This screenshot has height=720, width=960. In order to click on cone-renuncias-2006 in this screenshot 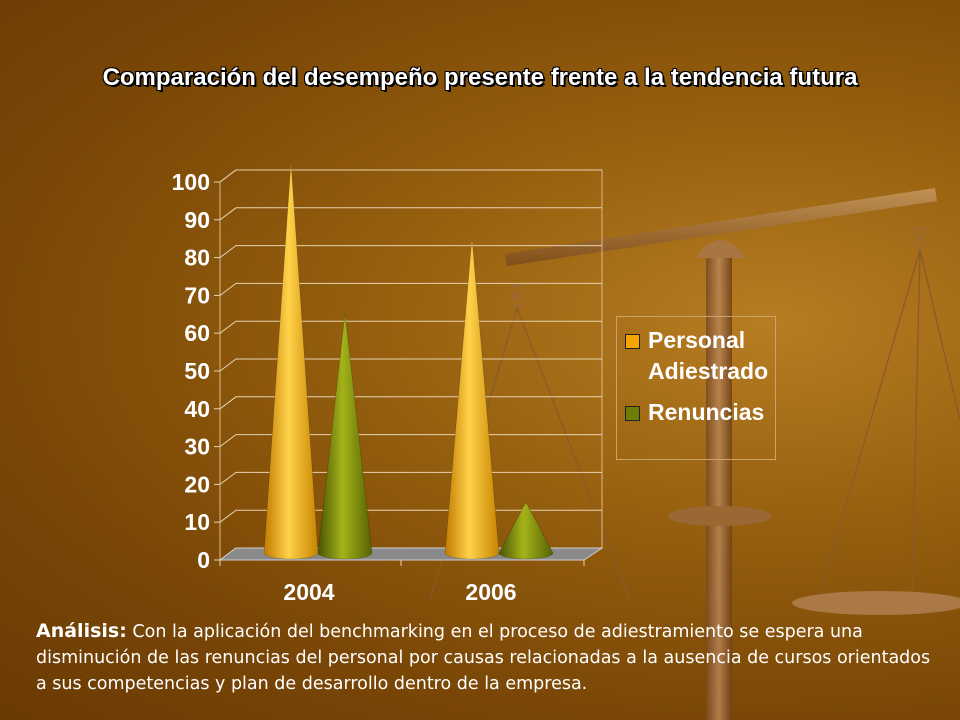, I will do `click(526, 530)`.